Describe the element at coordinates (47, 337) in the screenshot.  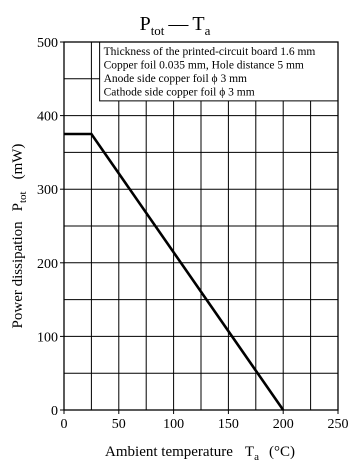
I see `y-tick-label: 100` at that location.